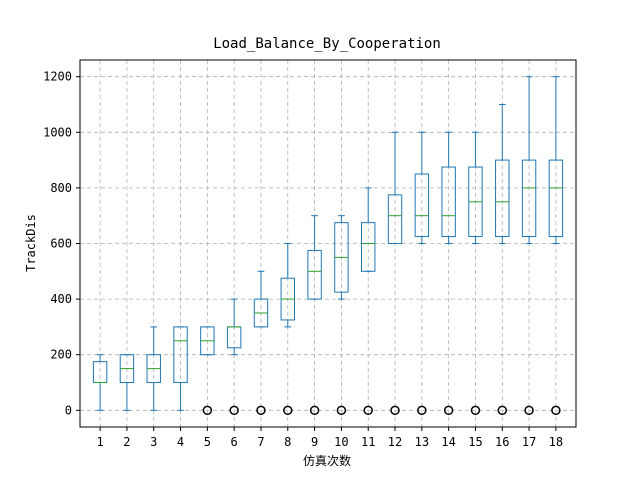  What do you see at coordinates (31, 243) in the screenshot?
I see `y-axis-label: TrackDis` at bounding box center [31, 243].